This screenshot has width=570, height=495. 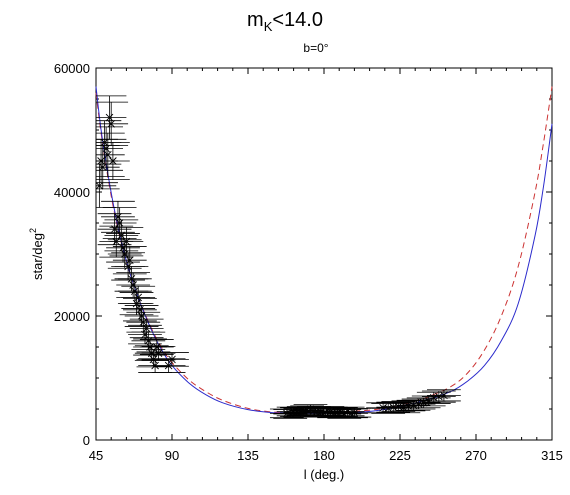 What do you see at coordinates (96, 455) in the screenshot?
I see `x-tick-label: 45` at bounding box center [96, 455].